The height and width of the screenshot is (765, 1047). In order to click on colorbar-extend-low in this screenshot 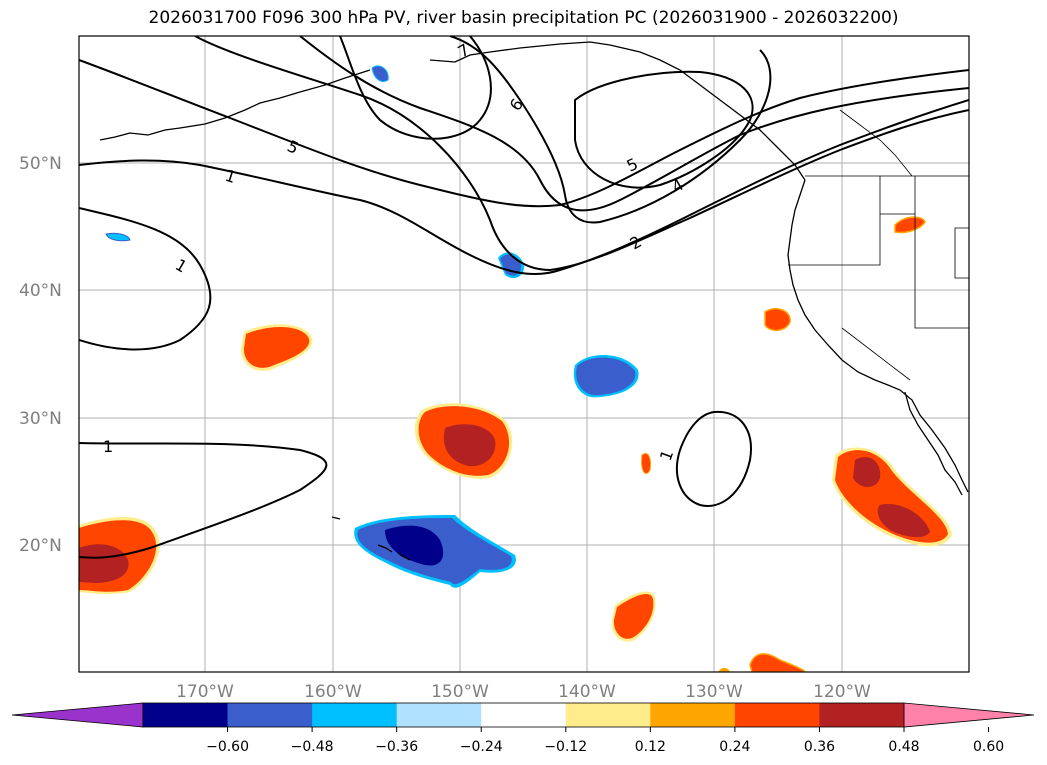, I will do `click(77, 715)`.